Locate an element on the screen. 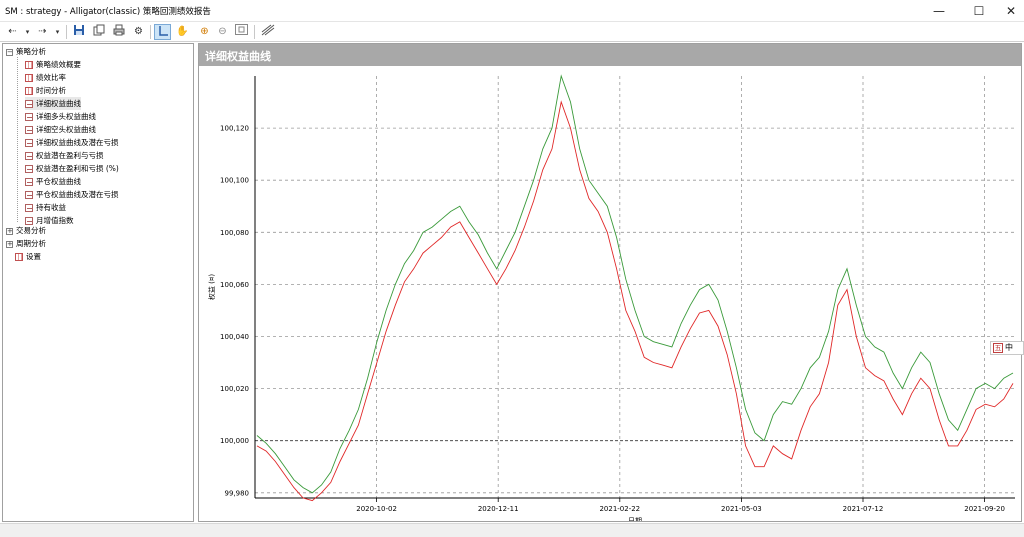 The image size is (1024, 537). tree-item-5: 详细空头权益曲线 is located at coordinates (60, 129).